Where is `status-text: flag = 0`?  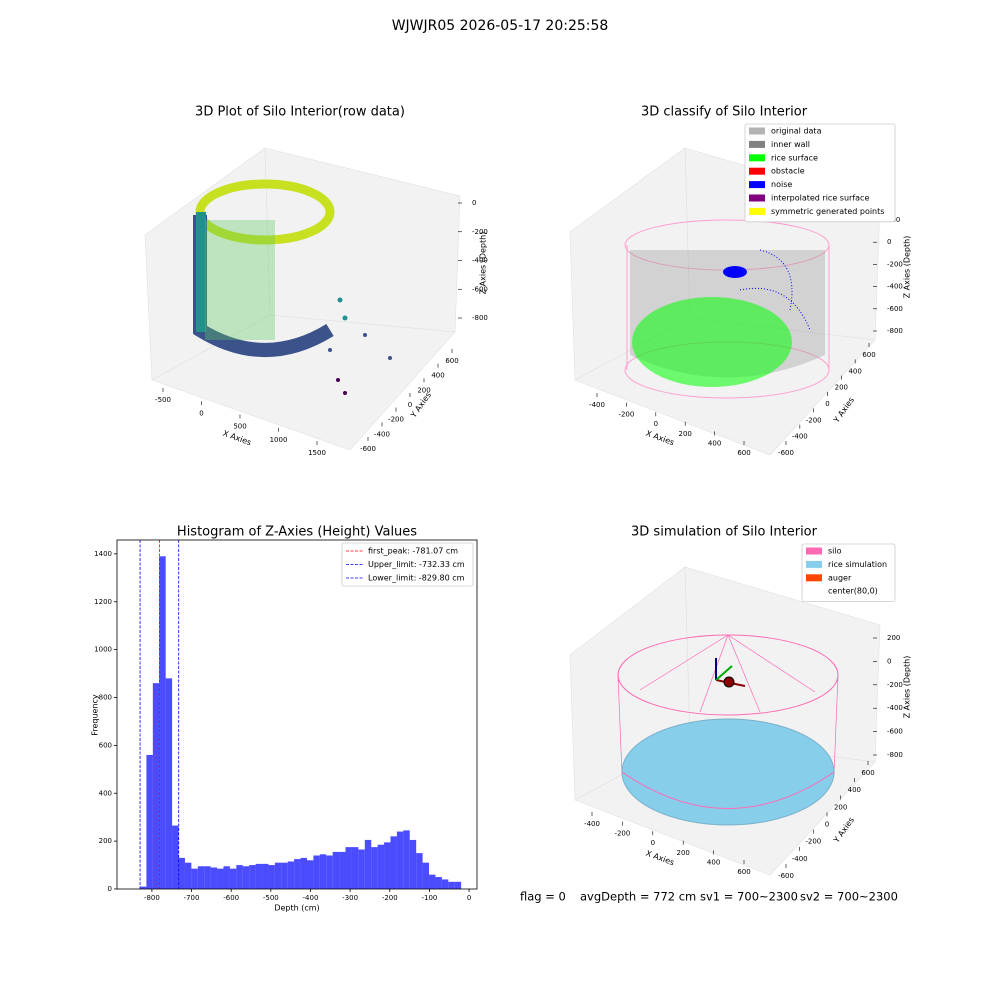 status-text: flag = 0 is located at coordinates (543, 897).